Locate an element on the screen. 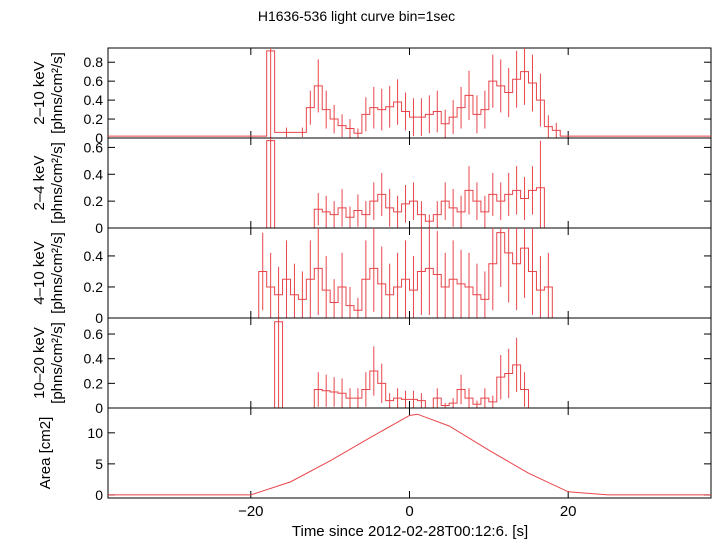 This screenshot has width=713, height=541. x-tick-label: −20 is located at coordinates (250, 511).